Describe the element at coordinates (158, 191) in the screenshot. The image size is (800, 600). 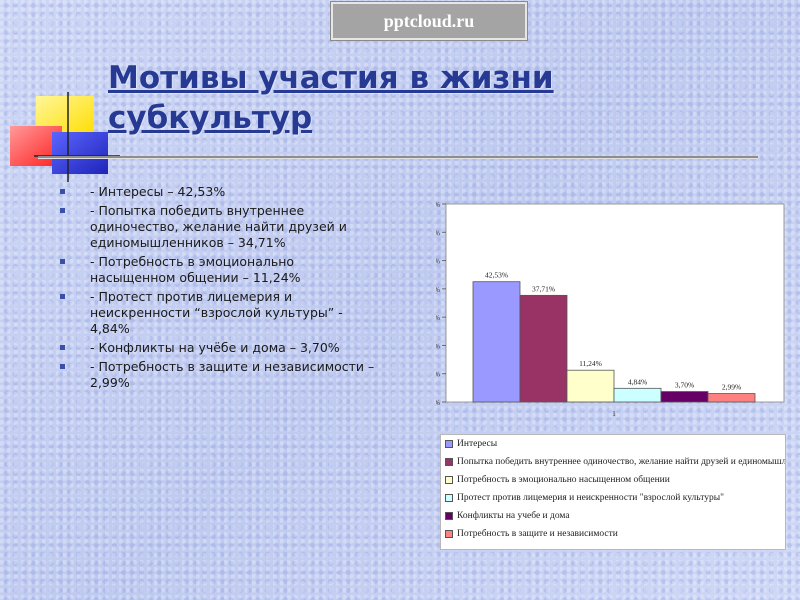
I see `bullet-text: - Интересы – 42,53%` at that location.